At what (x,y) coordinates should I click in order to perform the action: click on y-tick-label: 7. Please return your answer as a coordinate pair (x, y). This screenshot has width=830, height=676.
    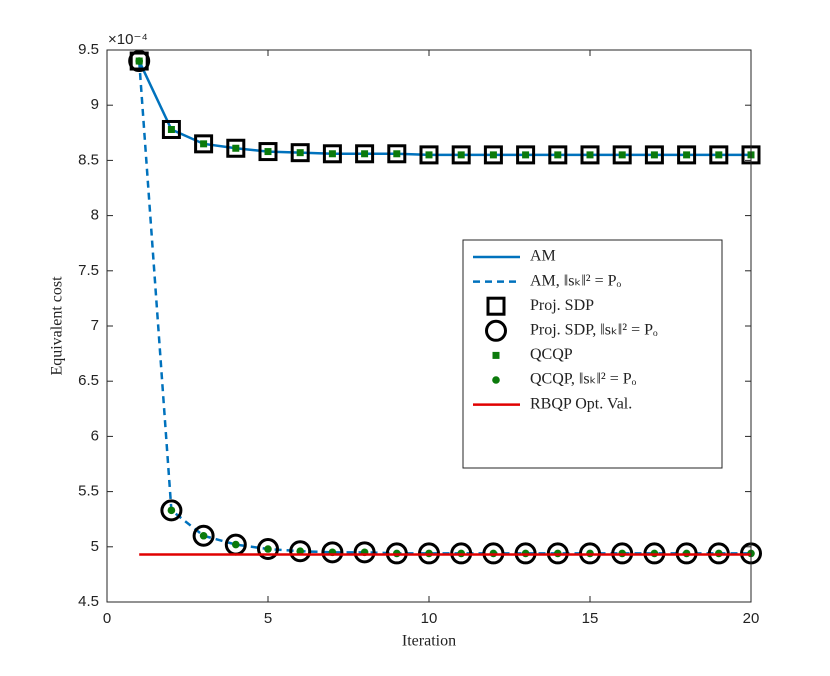
    Looking at the image, I should click on (95, 325).